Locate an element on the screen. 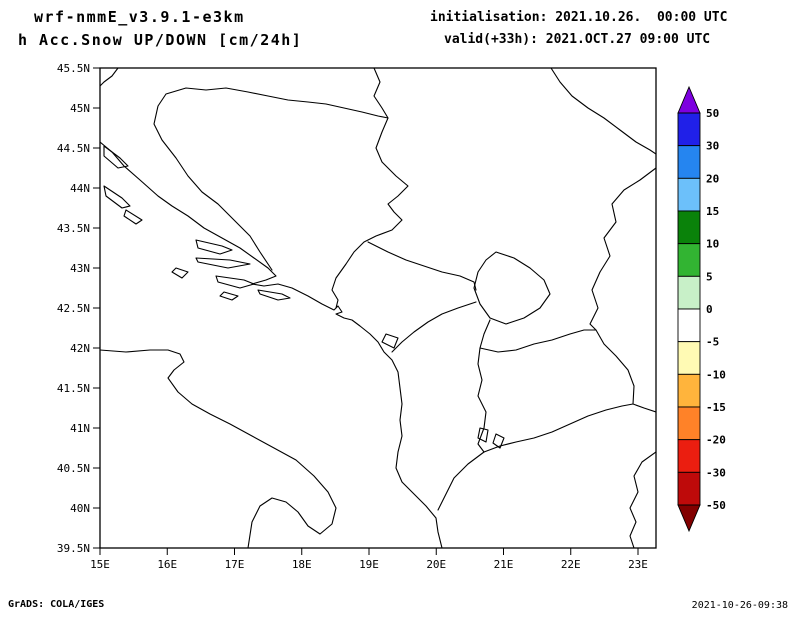 The image size is (800, 618). colorbar-value-label: -5 is located at coordinates (712, 342).